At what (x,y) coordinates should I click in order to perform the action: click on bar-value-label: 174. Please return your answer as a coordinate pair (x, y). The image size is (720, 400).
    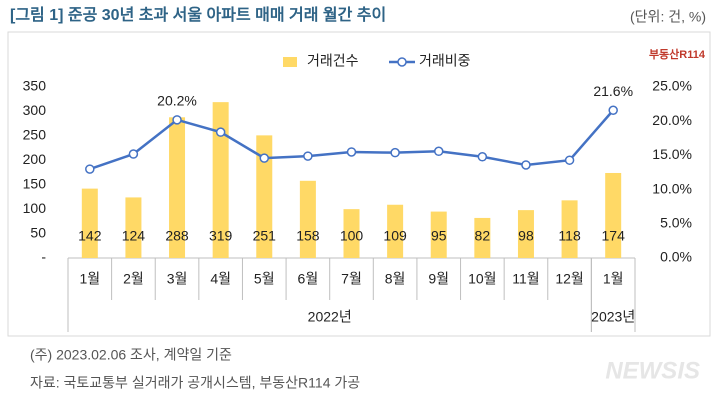
    Looking at the image, I should click on (614, 236).